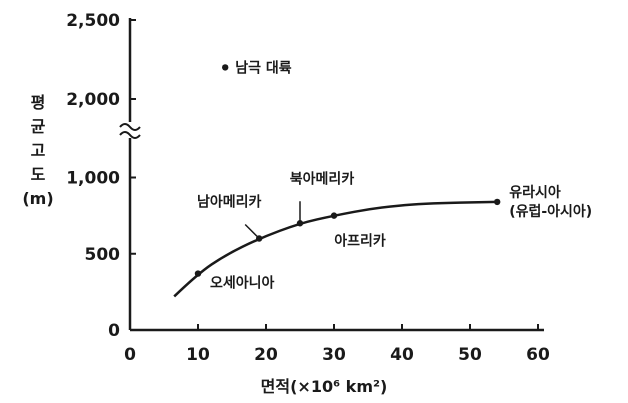 This screenshot has width=628, height=403. Describe the element at coordinates (470, 355) in the screenshot. I see `x-tick-label: 50` at that location.